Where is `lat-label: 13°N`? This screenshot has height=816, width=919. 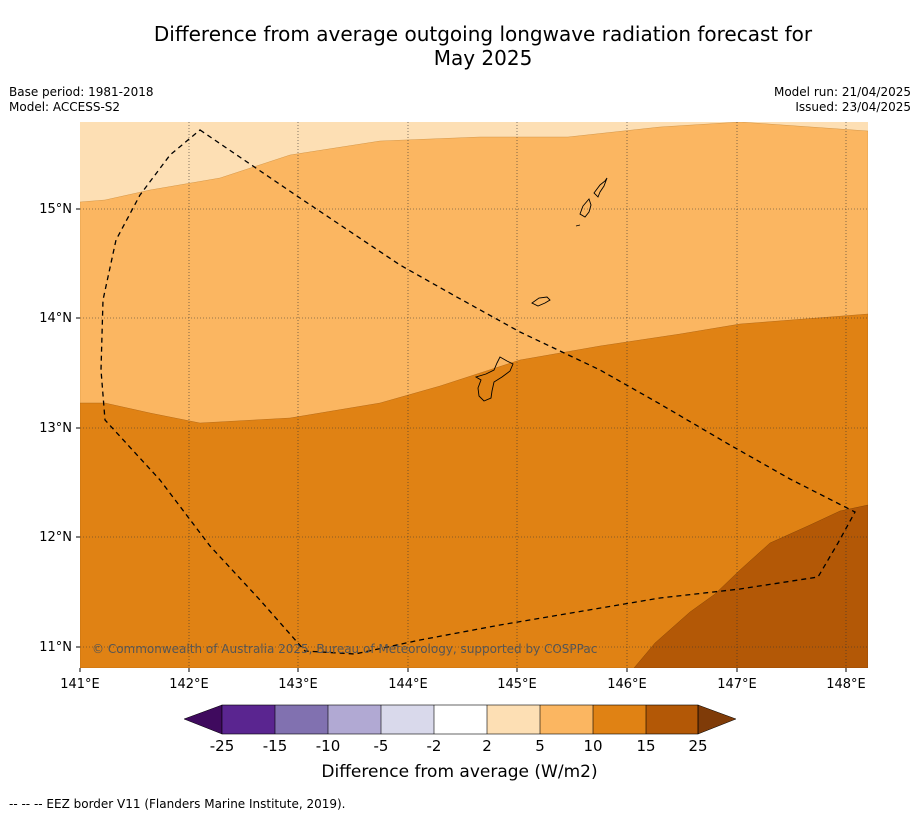
lat-label: 13°N is located at coordinates (55, 428).